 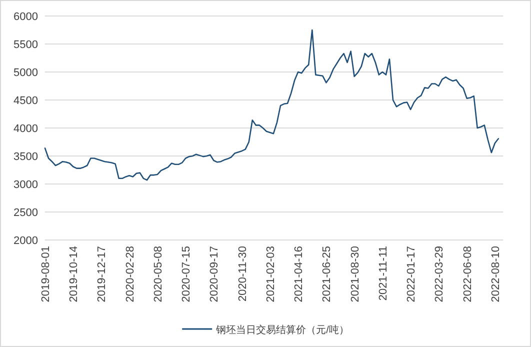 What do you see at coordinates (46, 274) in the screenshot?
I see `x-tick-label: 2019-08-01` at bounding box center [46, 274].